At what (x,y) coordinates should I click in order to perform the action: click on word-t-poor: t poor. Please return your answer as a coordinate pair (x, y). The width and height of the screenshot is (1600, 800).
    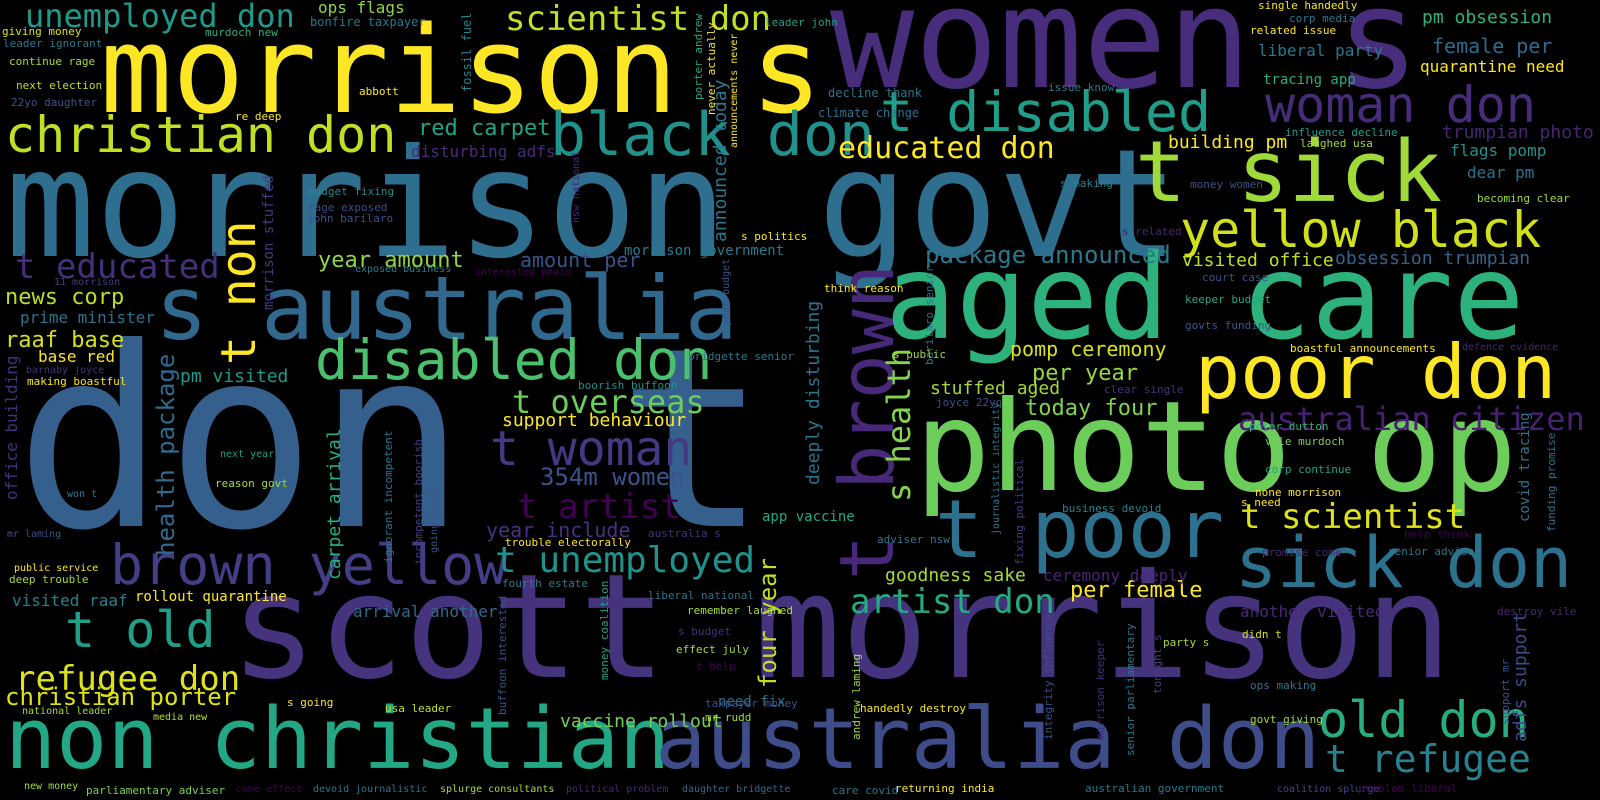
    Looking at the image, I should click on (1079, 529).